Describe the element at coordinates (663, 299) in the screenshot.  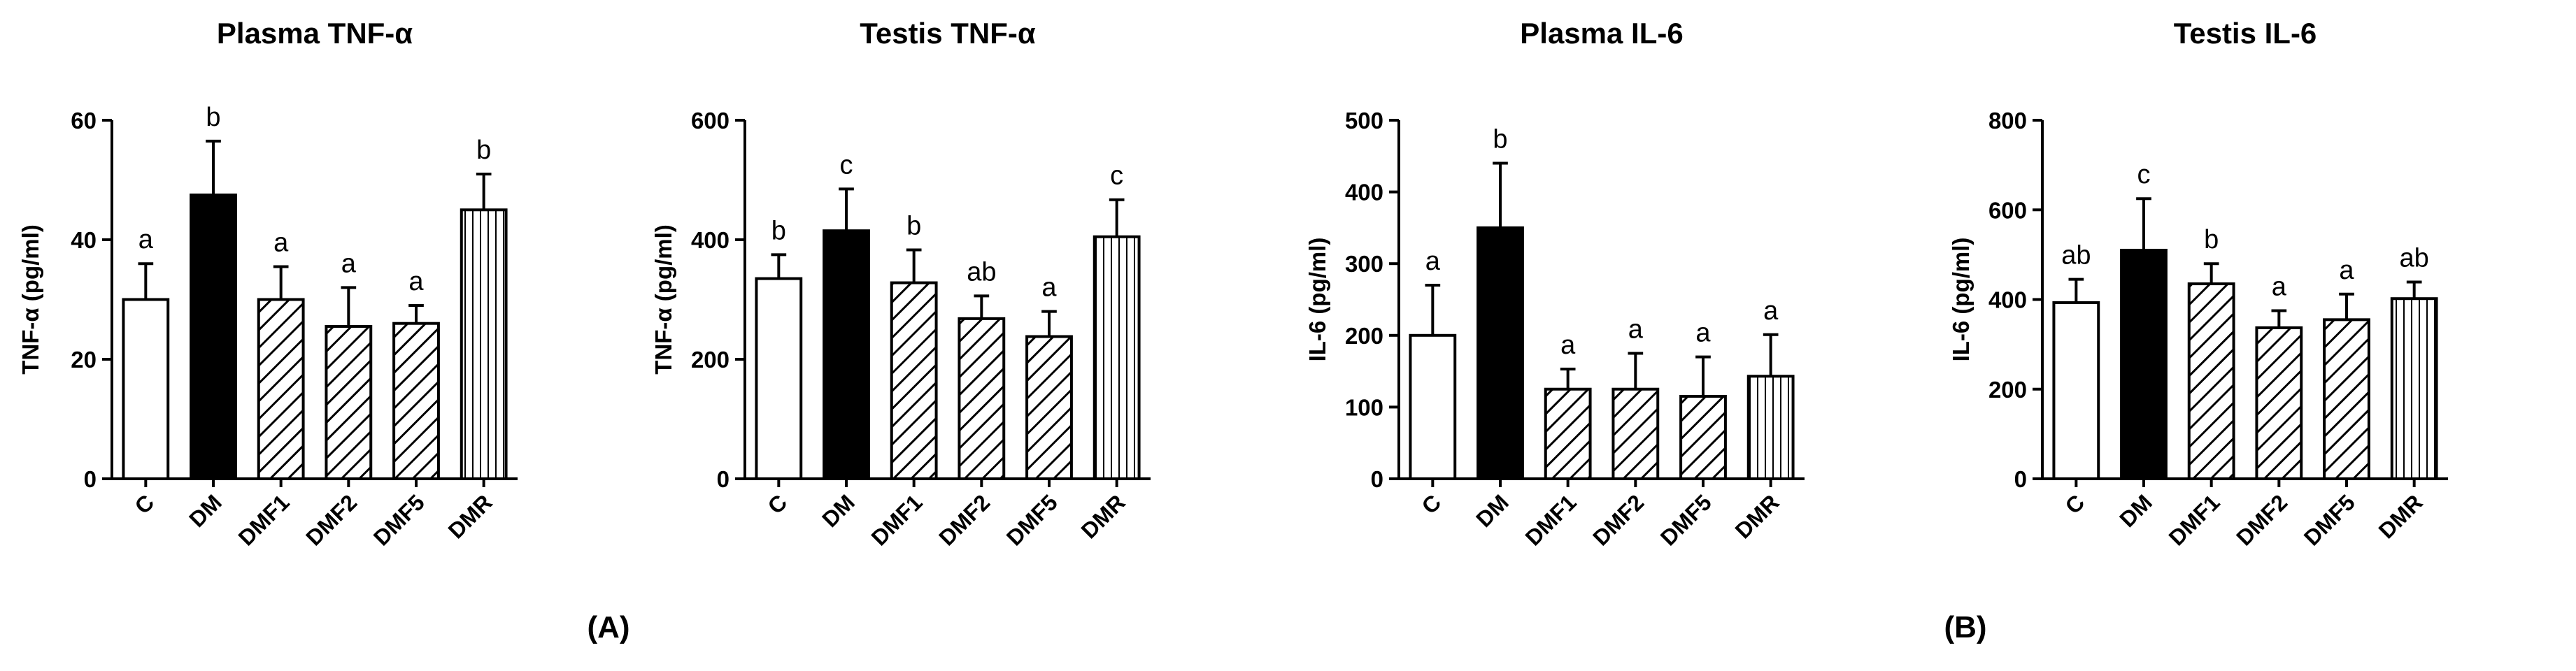
I see `y-axis-label: TNF-α (pg/ml)` at that location.